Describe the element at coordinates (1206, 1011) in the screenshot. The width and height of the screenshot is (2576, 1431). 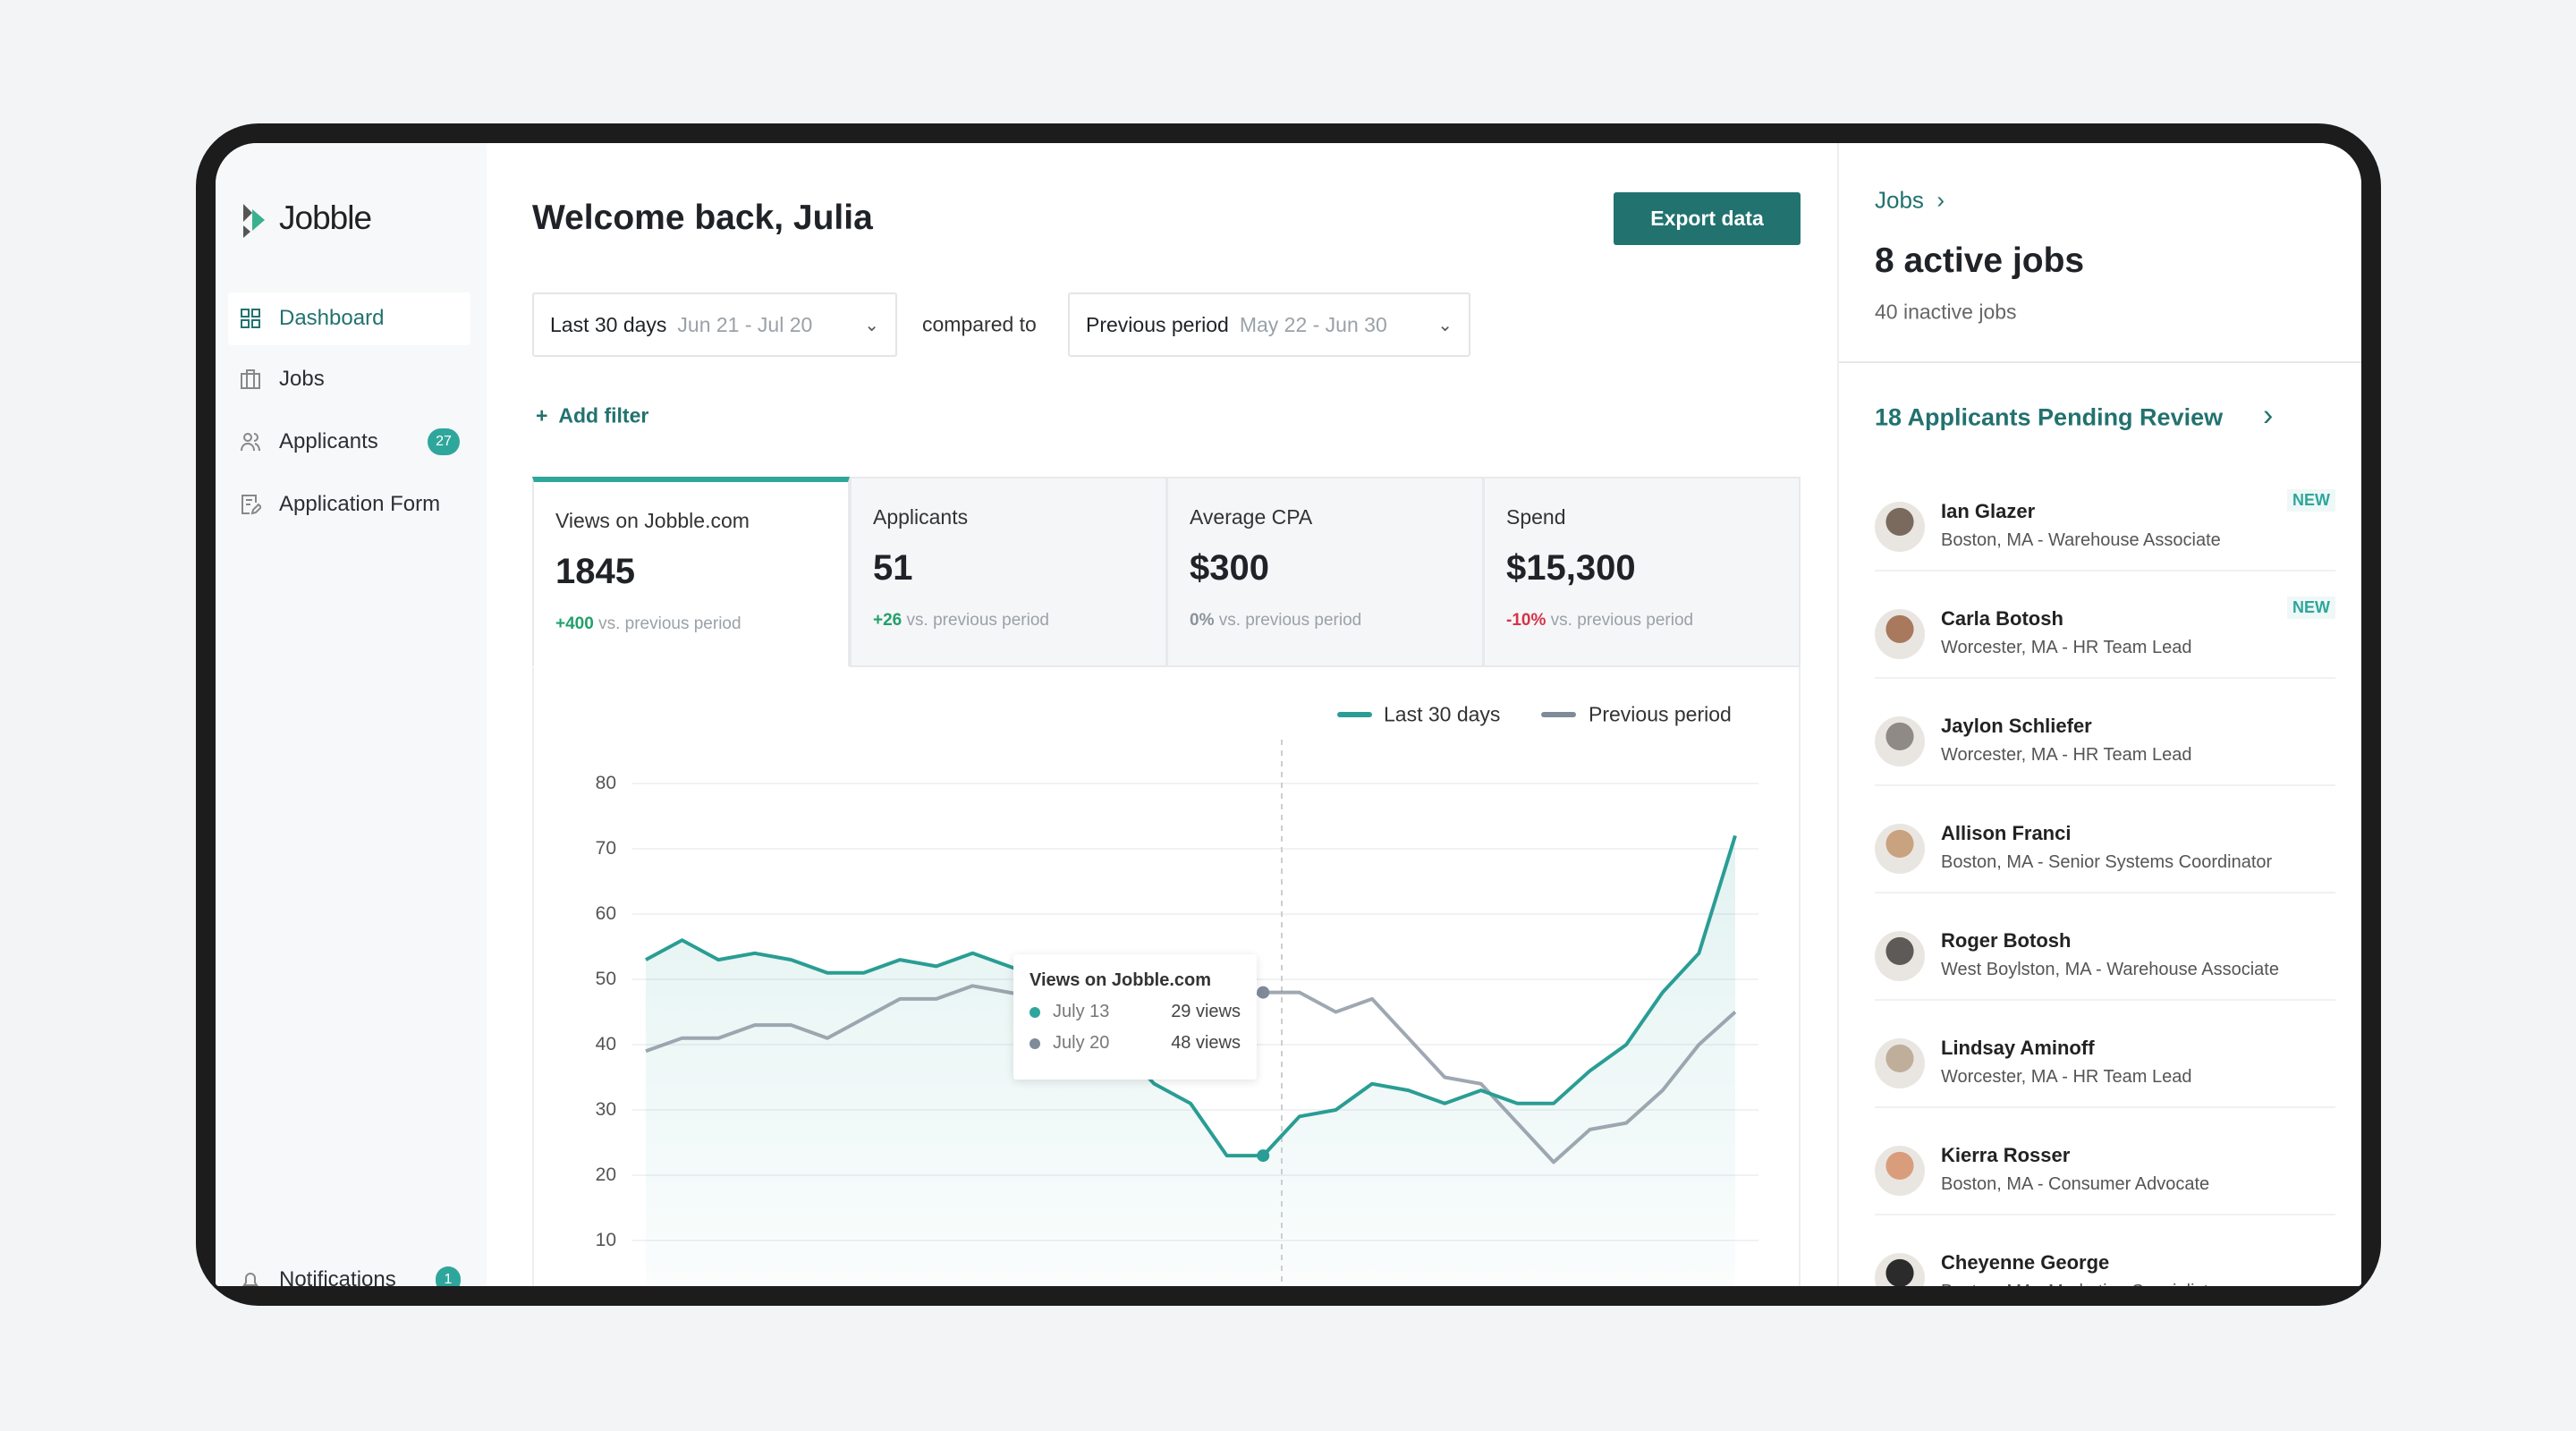
I see `tooltip-value: 29 views` at that location.